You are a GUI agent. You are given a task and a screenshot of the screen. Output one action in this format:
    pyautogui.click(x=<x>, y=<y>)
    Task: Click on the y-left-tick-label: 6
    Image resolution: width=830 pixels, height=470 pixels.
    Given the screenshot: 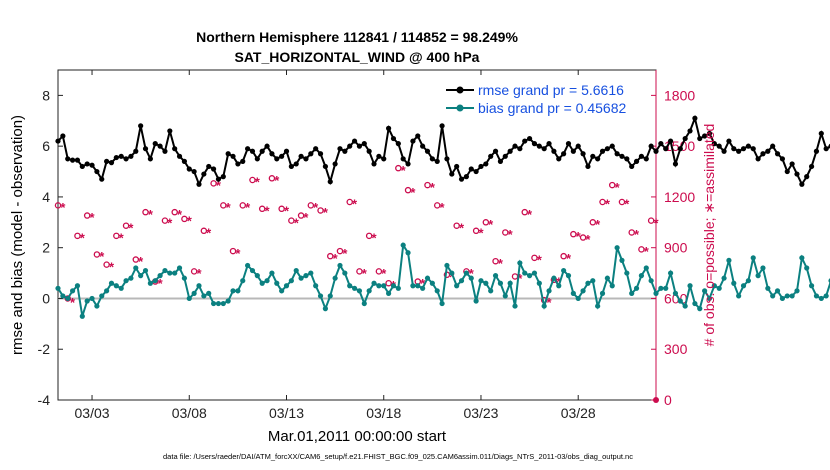 What is the action you would take?
    pyautogui.click(x=46, y=146)
    